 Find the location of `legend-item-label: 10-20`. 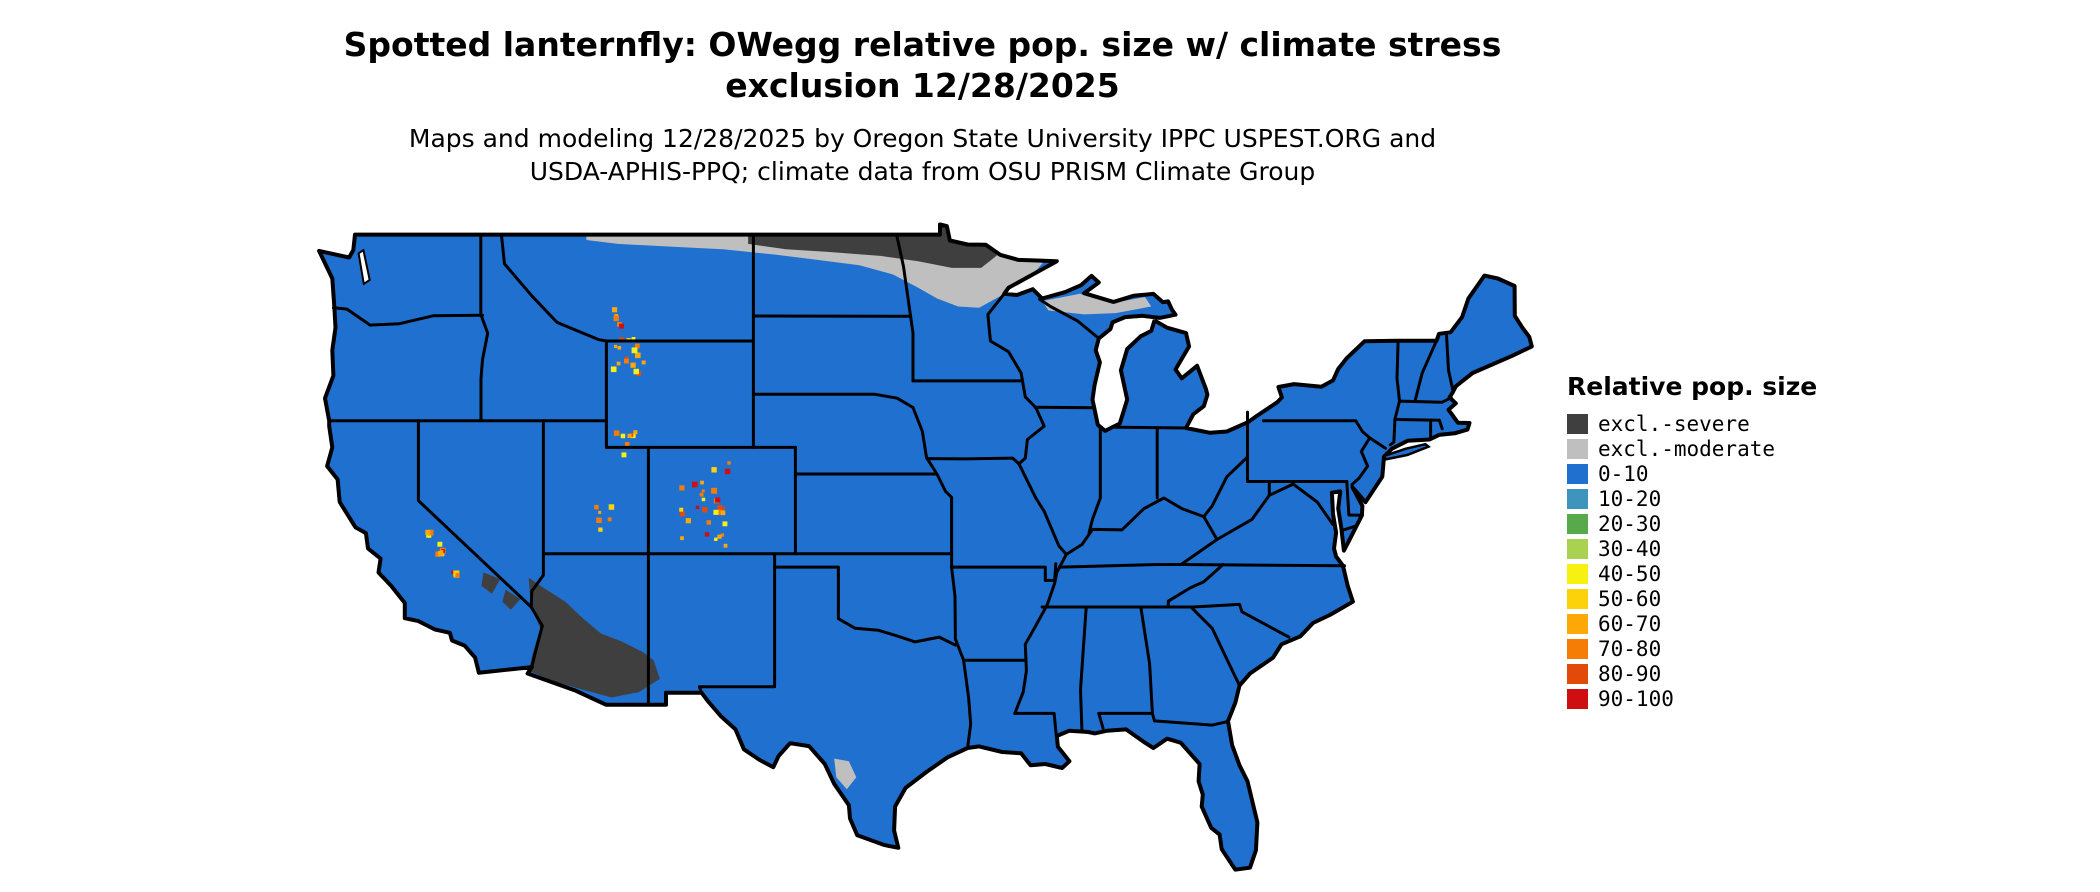

legend-item-label: 10-20 is located at coordinates (1630, 498).